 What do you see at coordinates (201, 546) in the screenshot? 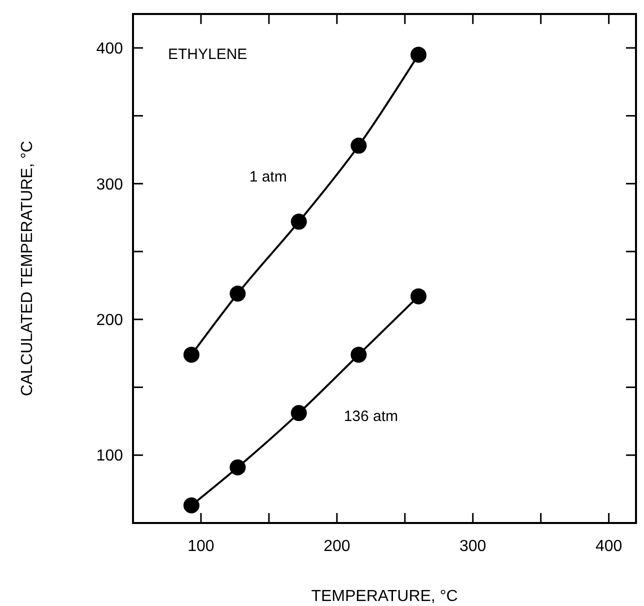
I see `x-tick-label: 100` at bounding box center [201, 546].